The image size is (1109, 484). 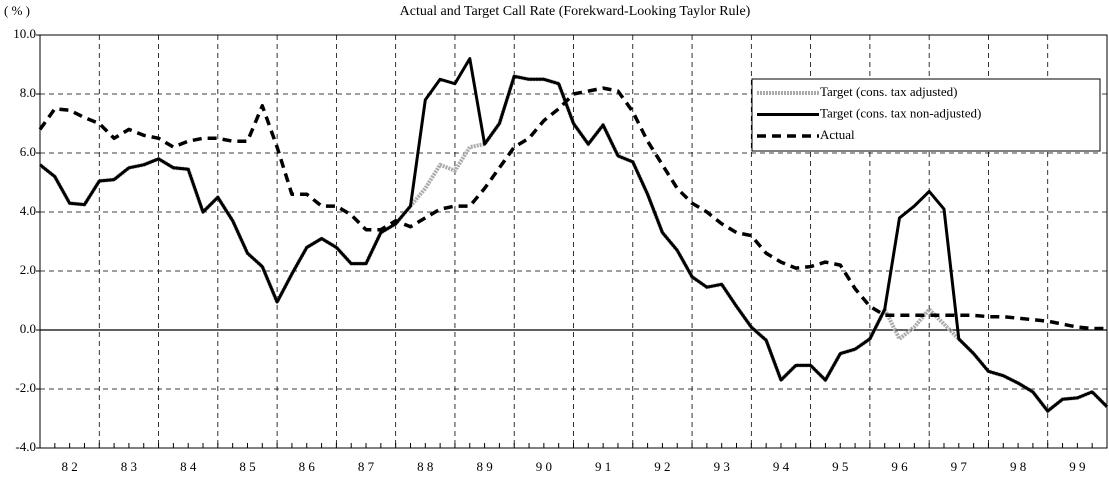 I want to click on x-tick-label: 9 2, so click(x=662, y=466).